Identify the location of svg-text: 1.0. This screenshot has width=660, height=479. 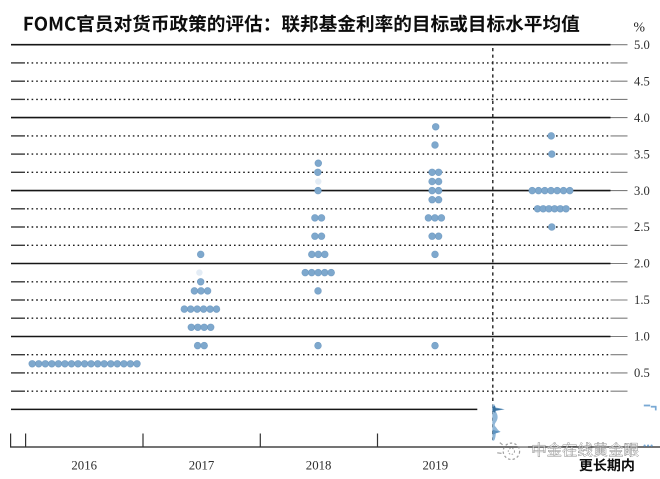
(642, 337).